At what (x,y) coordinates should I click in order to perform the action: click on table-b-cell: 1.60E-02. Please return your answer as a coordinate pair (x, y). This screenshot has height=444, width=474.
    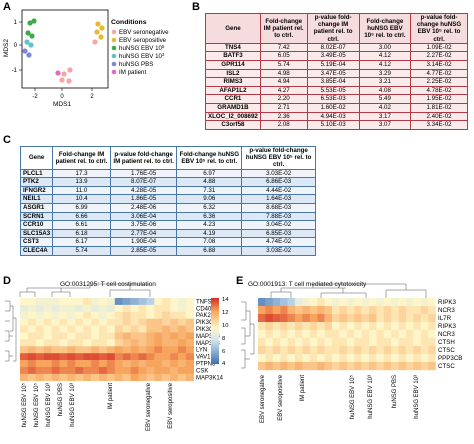
    Looking at the image, I should click on (333, 107).